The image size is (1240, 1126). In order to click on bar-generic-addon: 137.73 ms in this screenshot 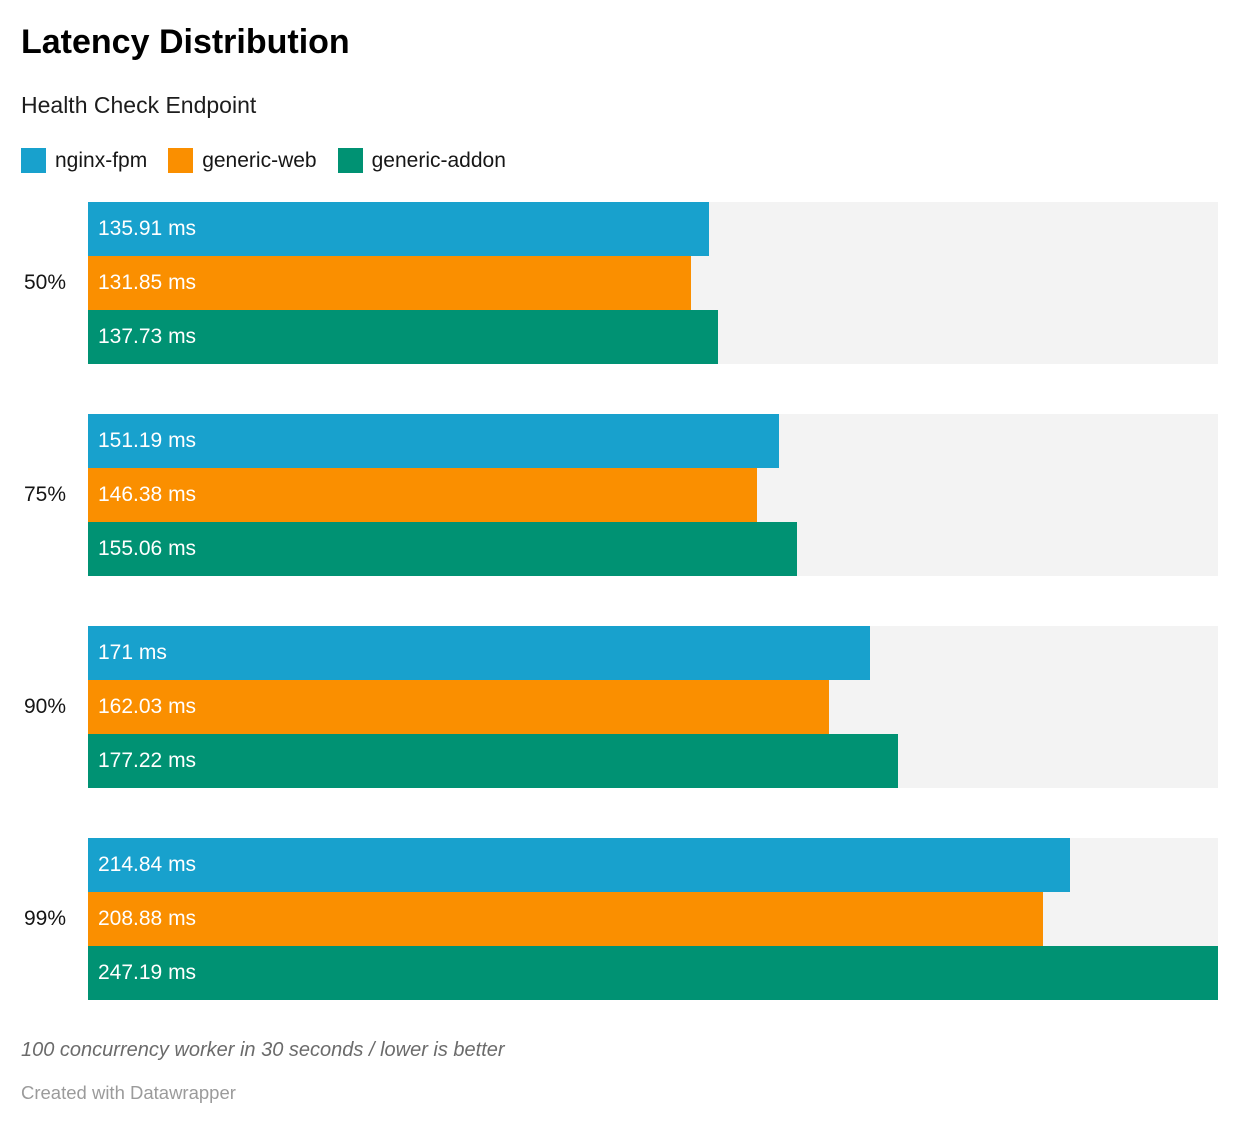, I will do `click(403, 337)`.